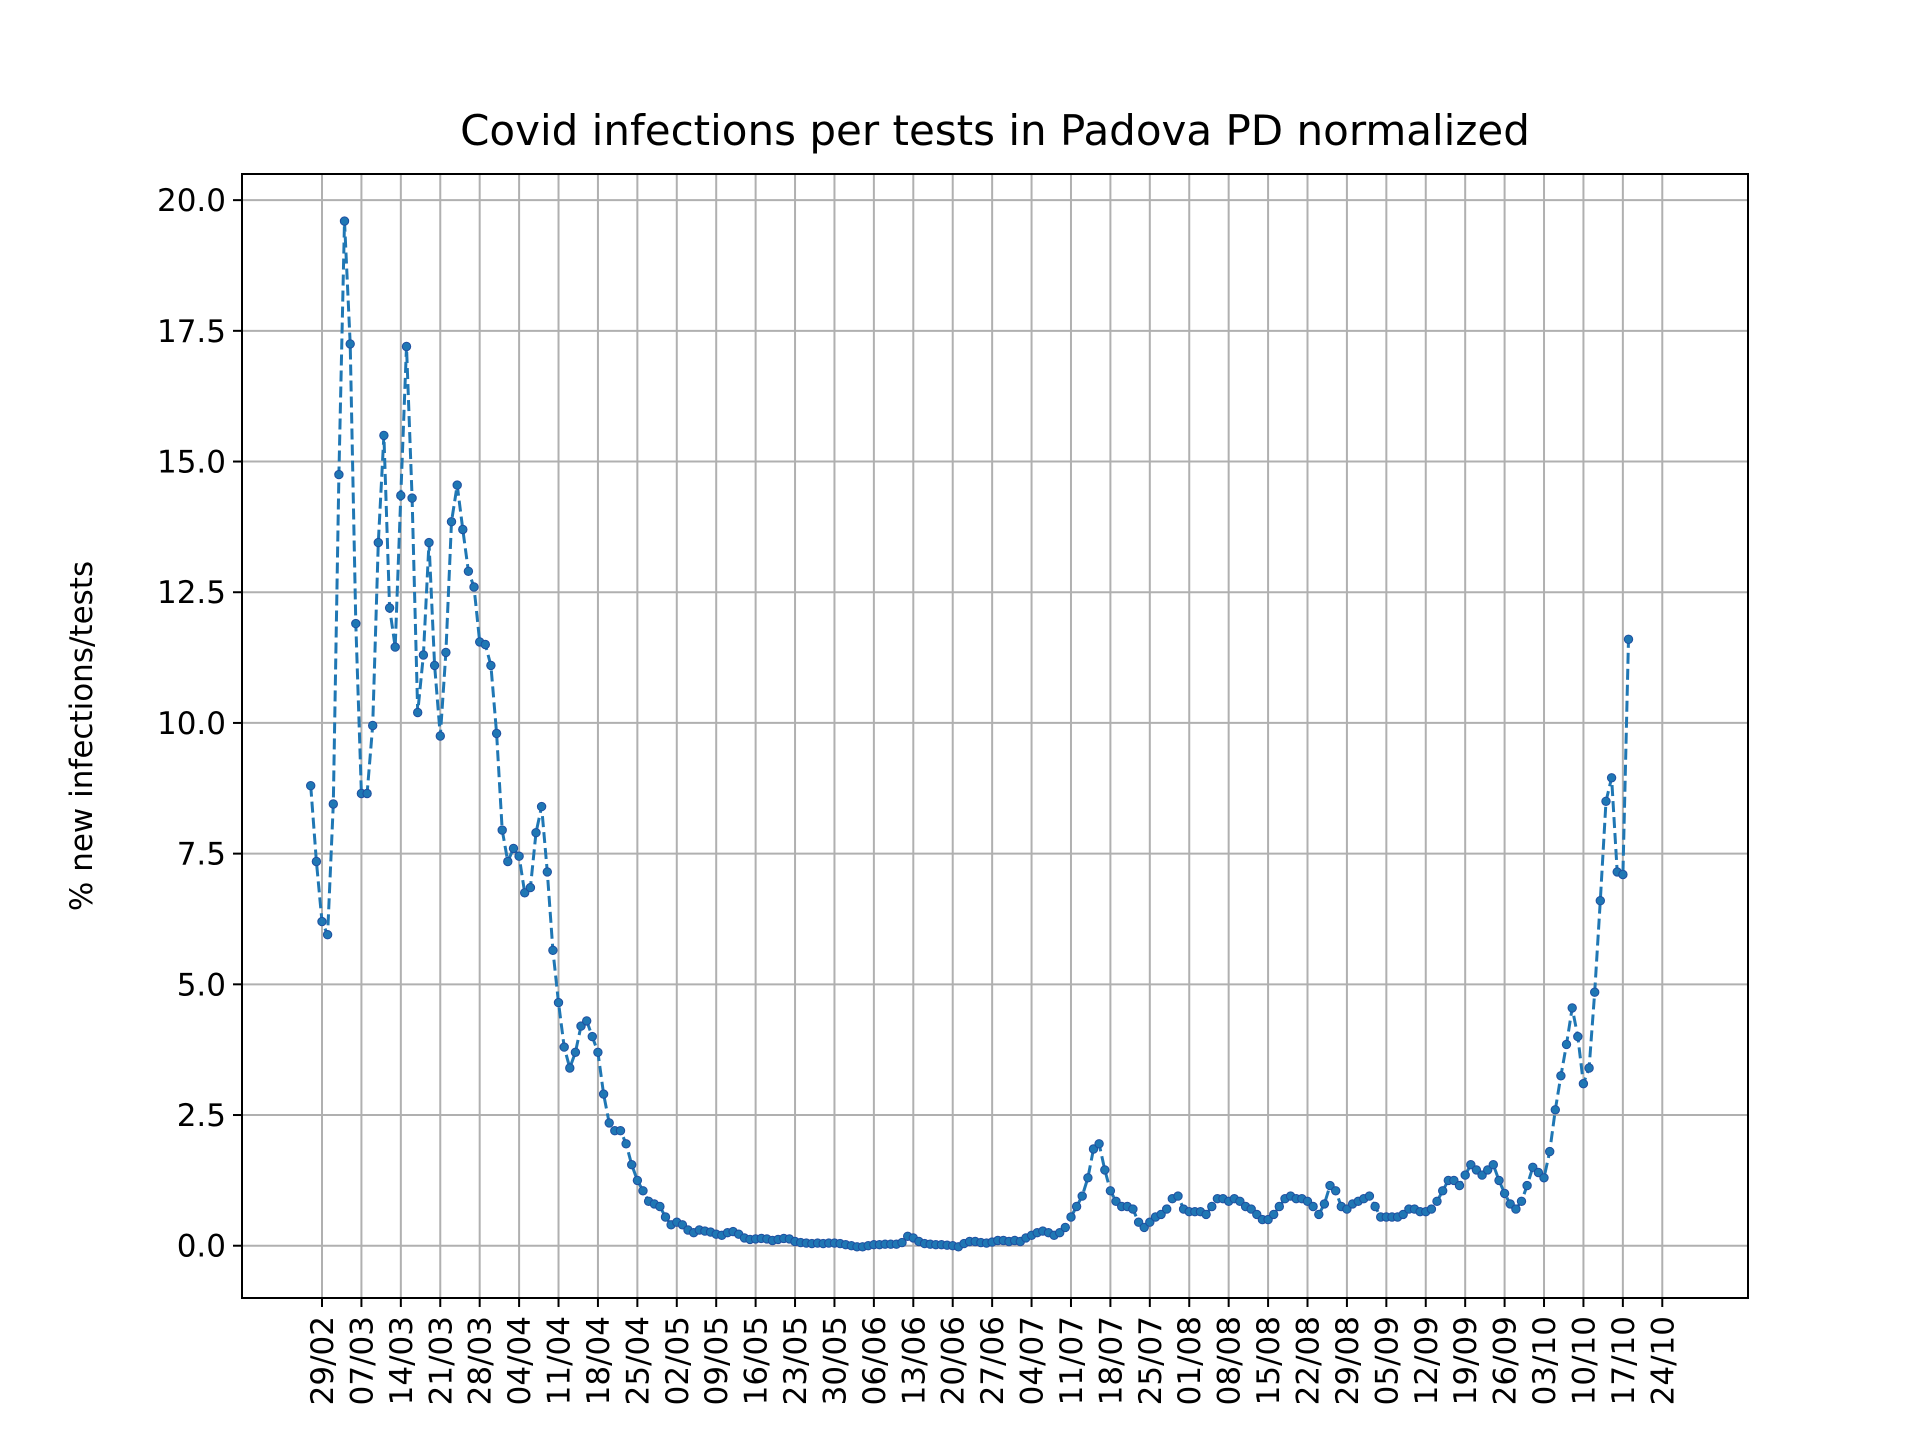  I want to click on x-tick-label: 17/10, so click(1624, 1360).